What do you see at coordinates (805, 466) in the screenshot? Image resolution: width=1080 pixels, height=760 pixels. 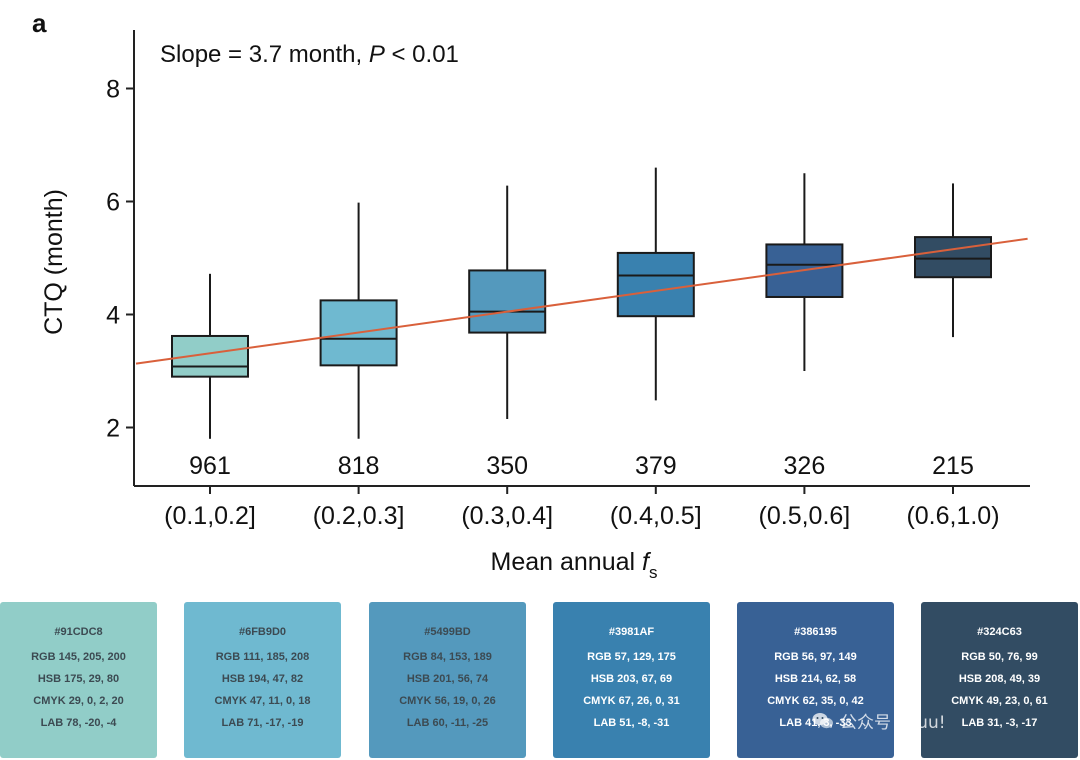 I see `count-label: 326` at bounding box center [805, 466].